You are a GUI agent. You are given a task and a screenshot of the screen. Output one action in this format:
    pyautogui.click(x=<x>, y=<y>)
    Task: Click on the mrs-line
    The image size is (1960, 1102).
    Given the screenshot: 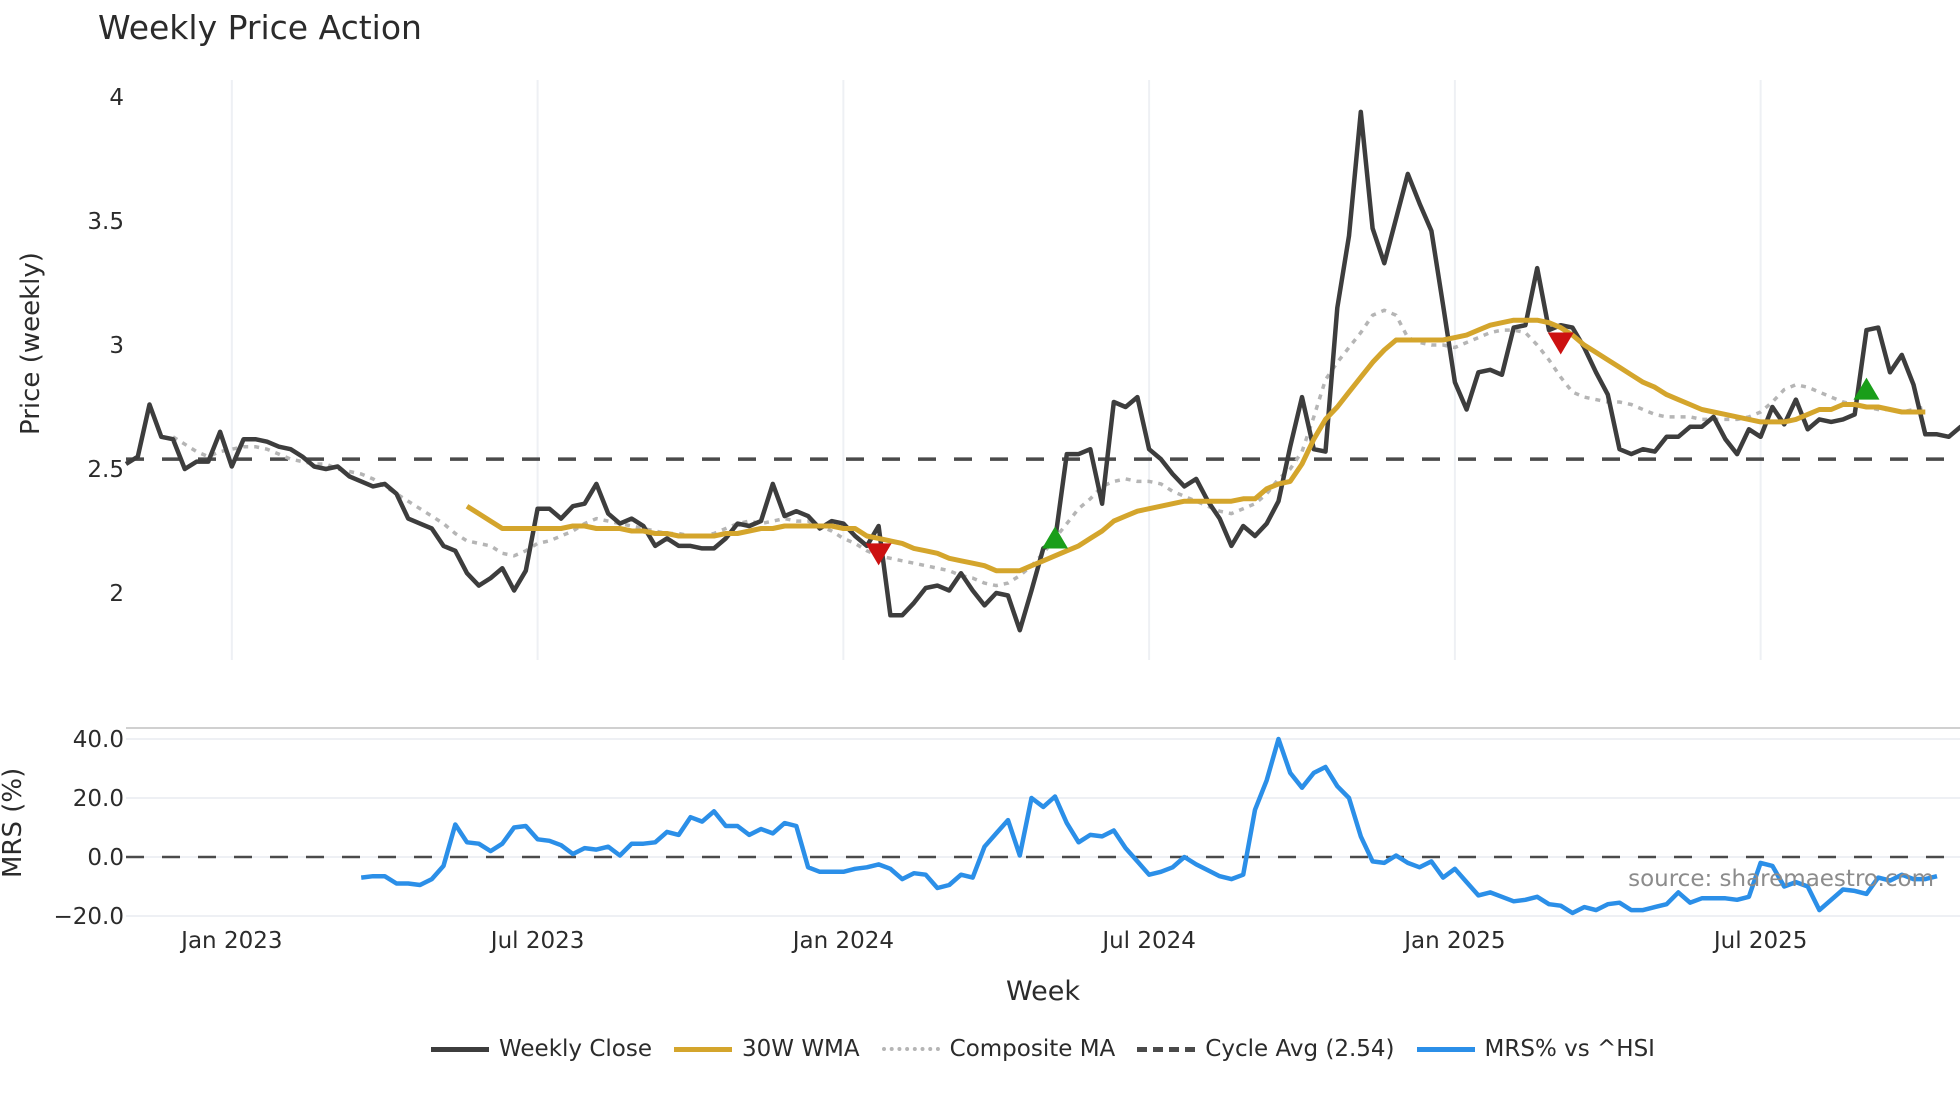 What is the action you would take?
    pyautogui.click(x=1149, y=826)
    